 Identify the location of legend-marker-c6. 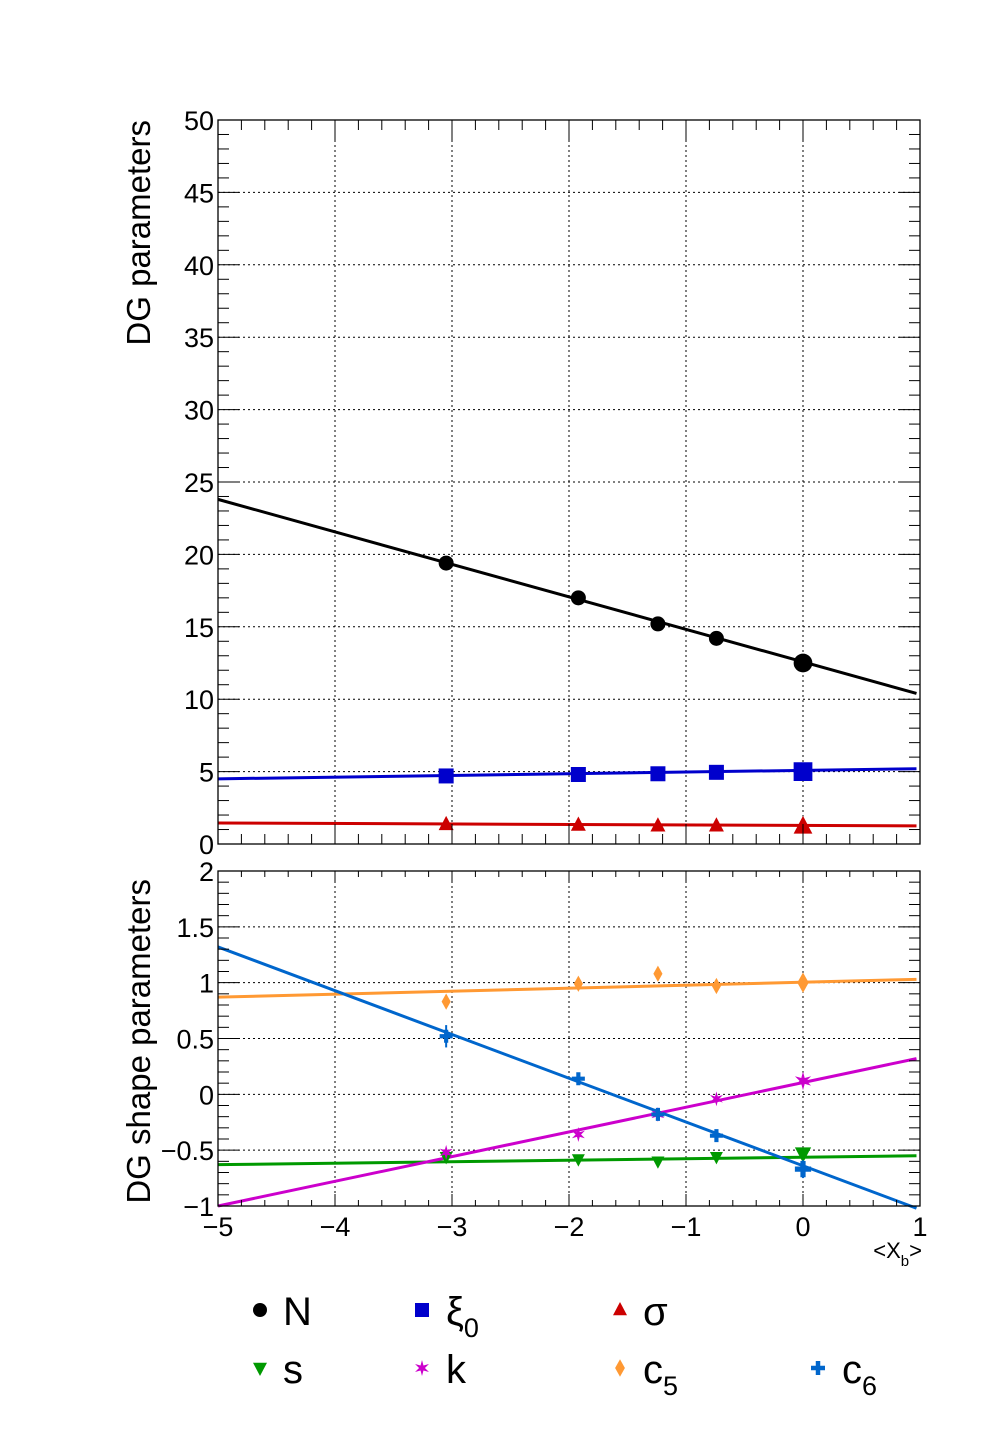
(818, 1368).